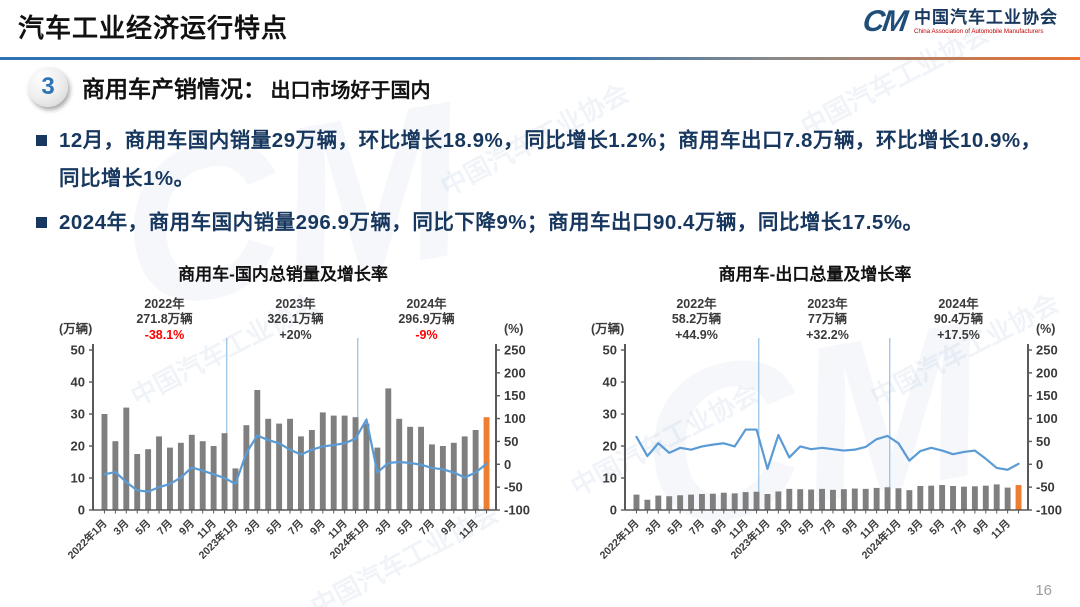 The image size is (1080, 607). What do you see at coordinates (613, 510) in the screenshot?
I see `left-tick-label: 0` at bounding box center [613, 510].